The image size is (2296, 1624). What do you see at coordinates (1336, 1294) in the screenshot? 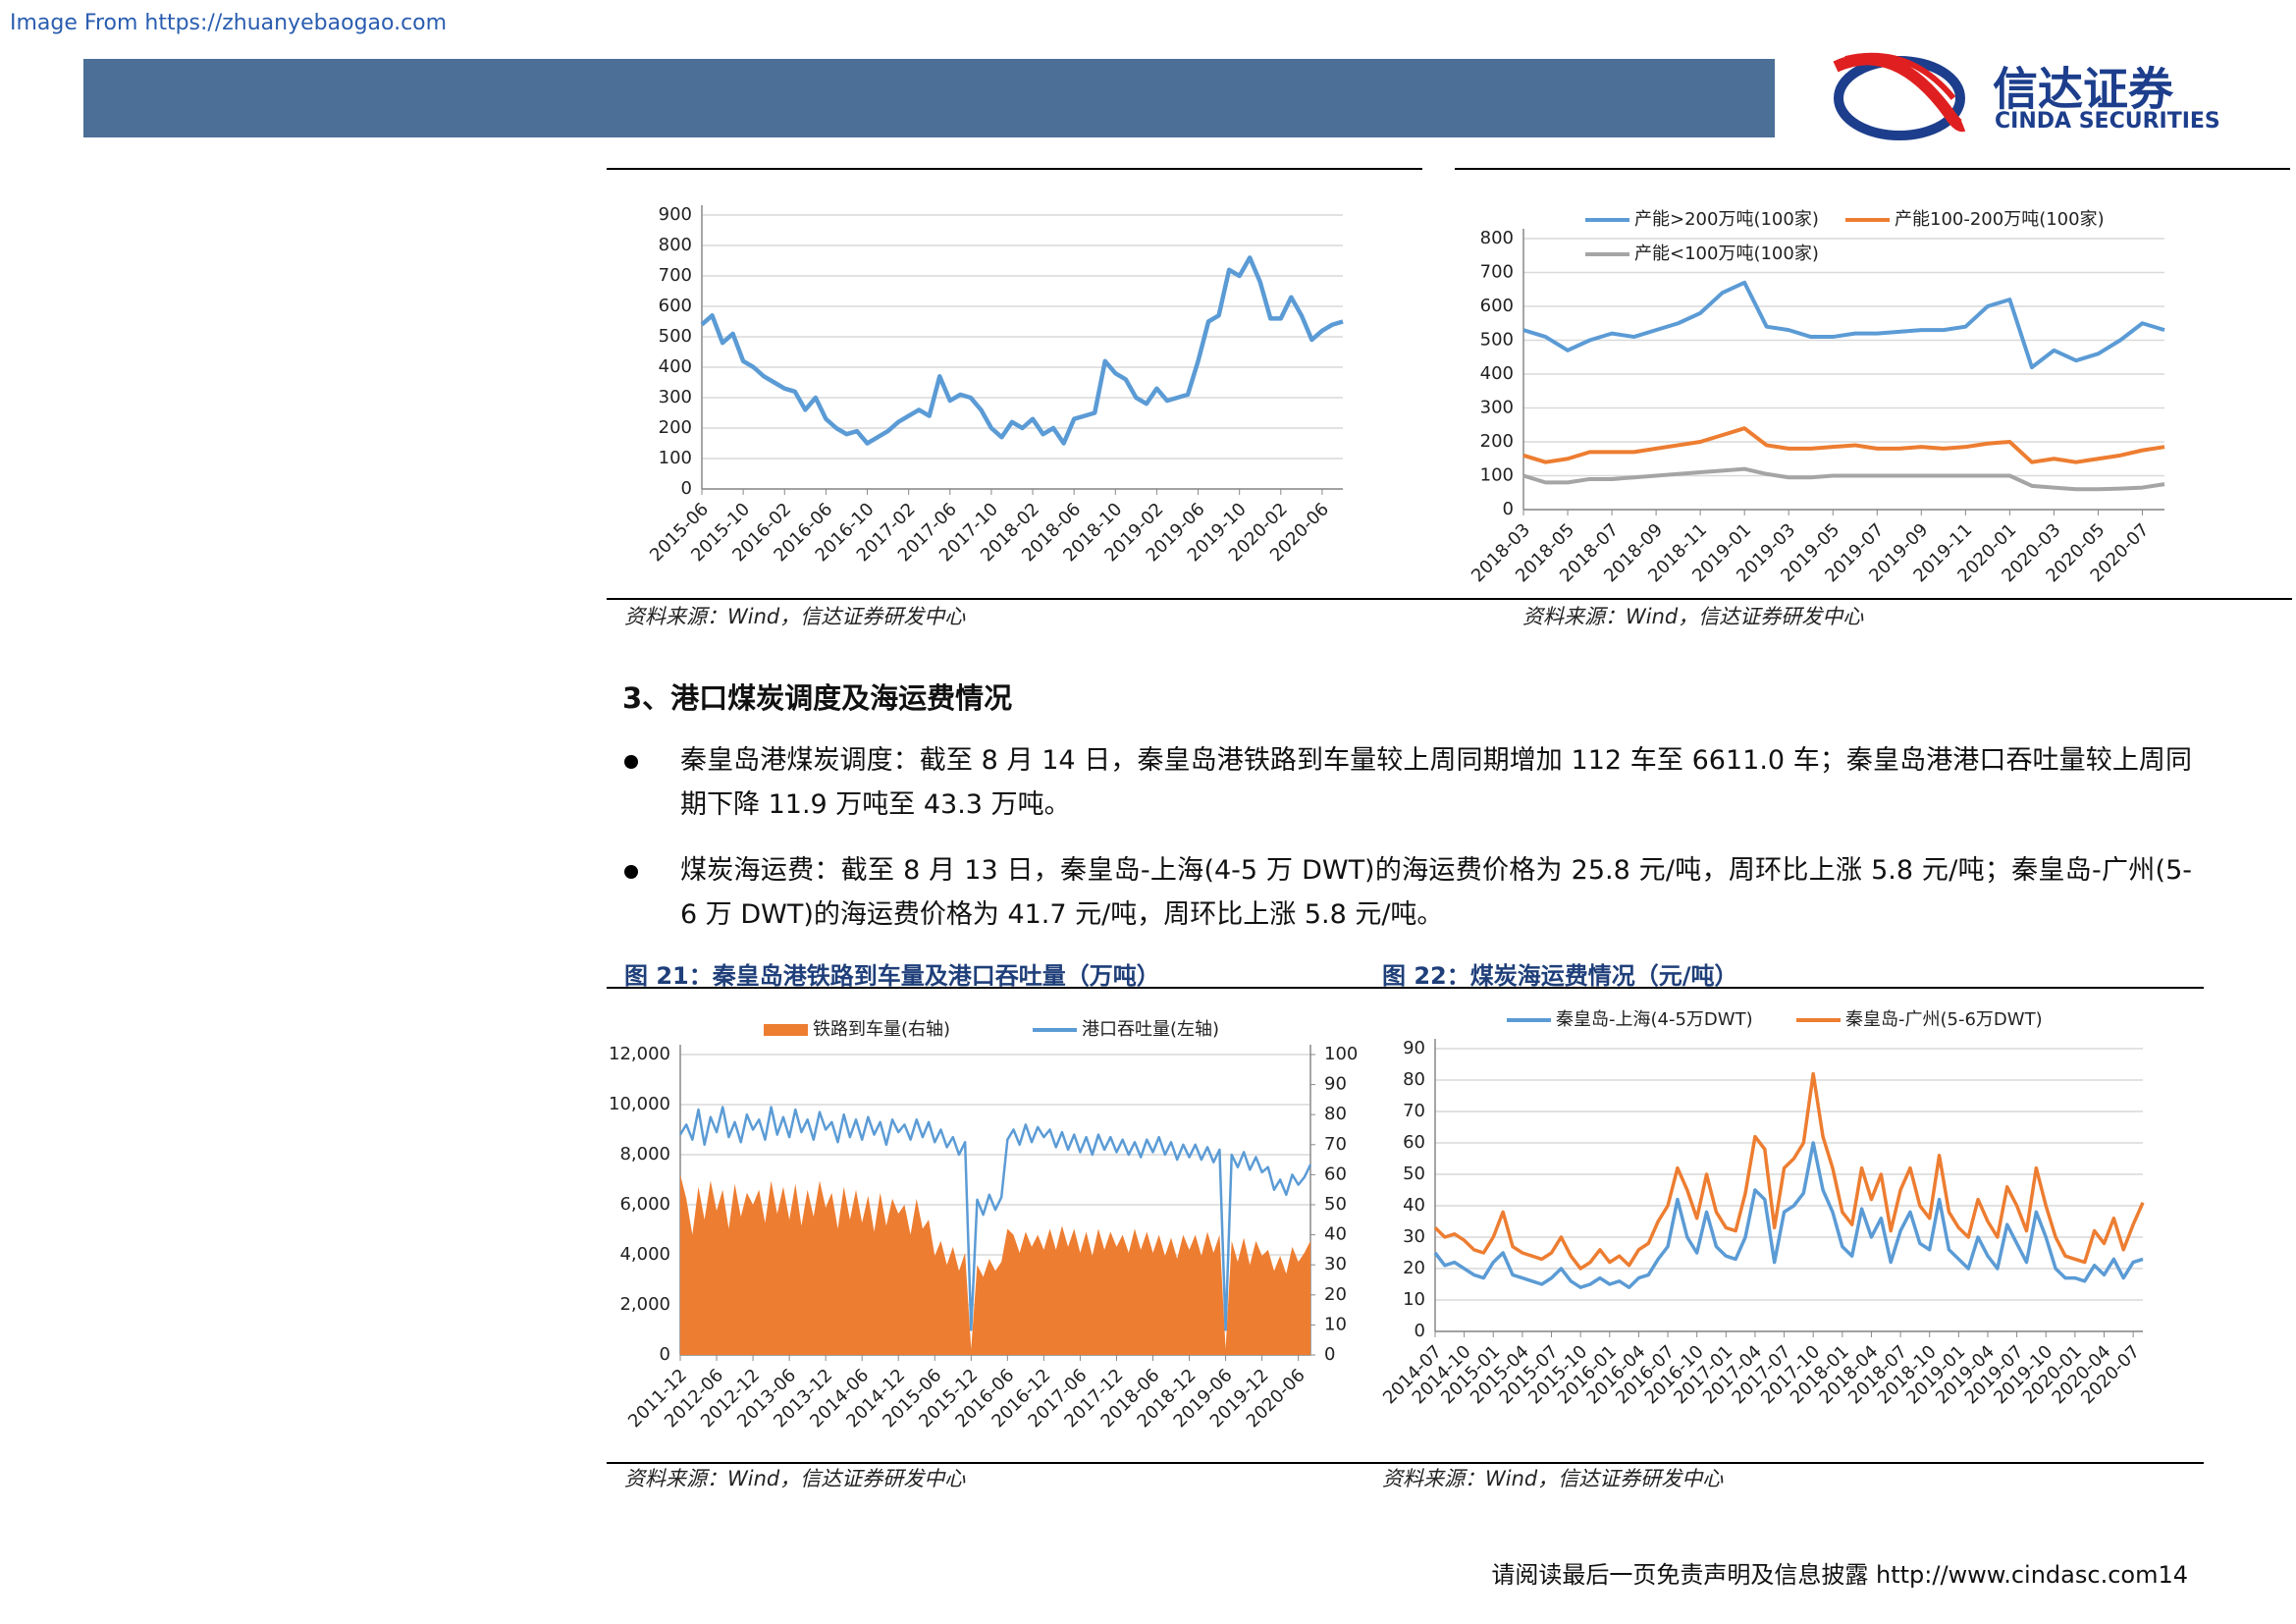
I see `y2-tick-label: 20` at bounding box center [1336, 1294].